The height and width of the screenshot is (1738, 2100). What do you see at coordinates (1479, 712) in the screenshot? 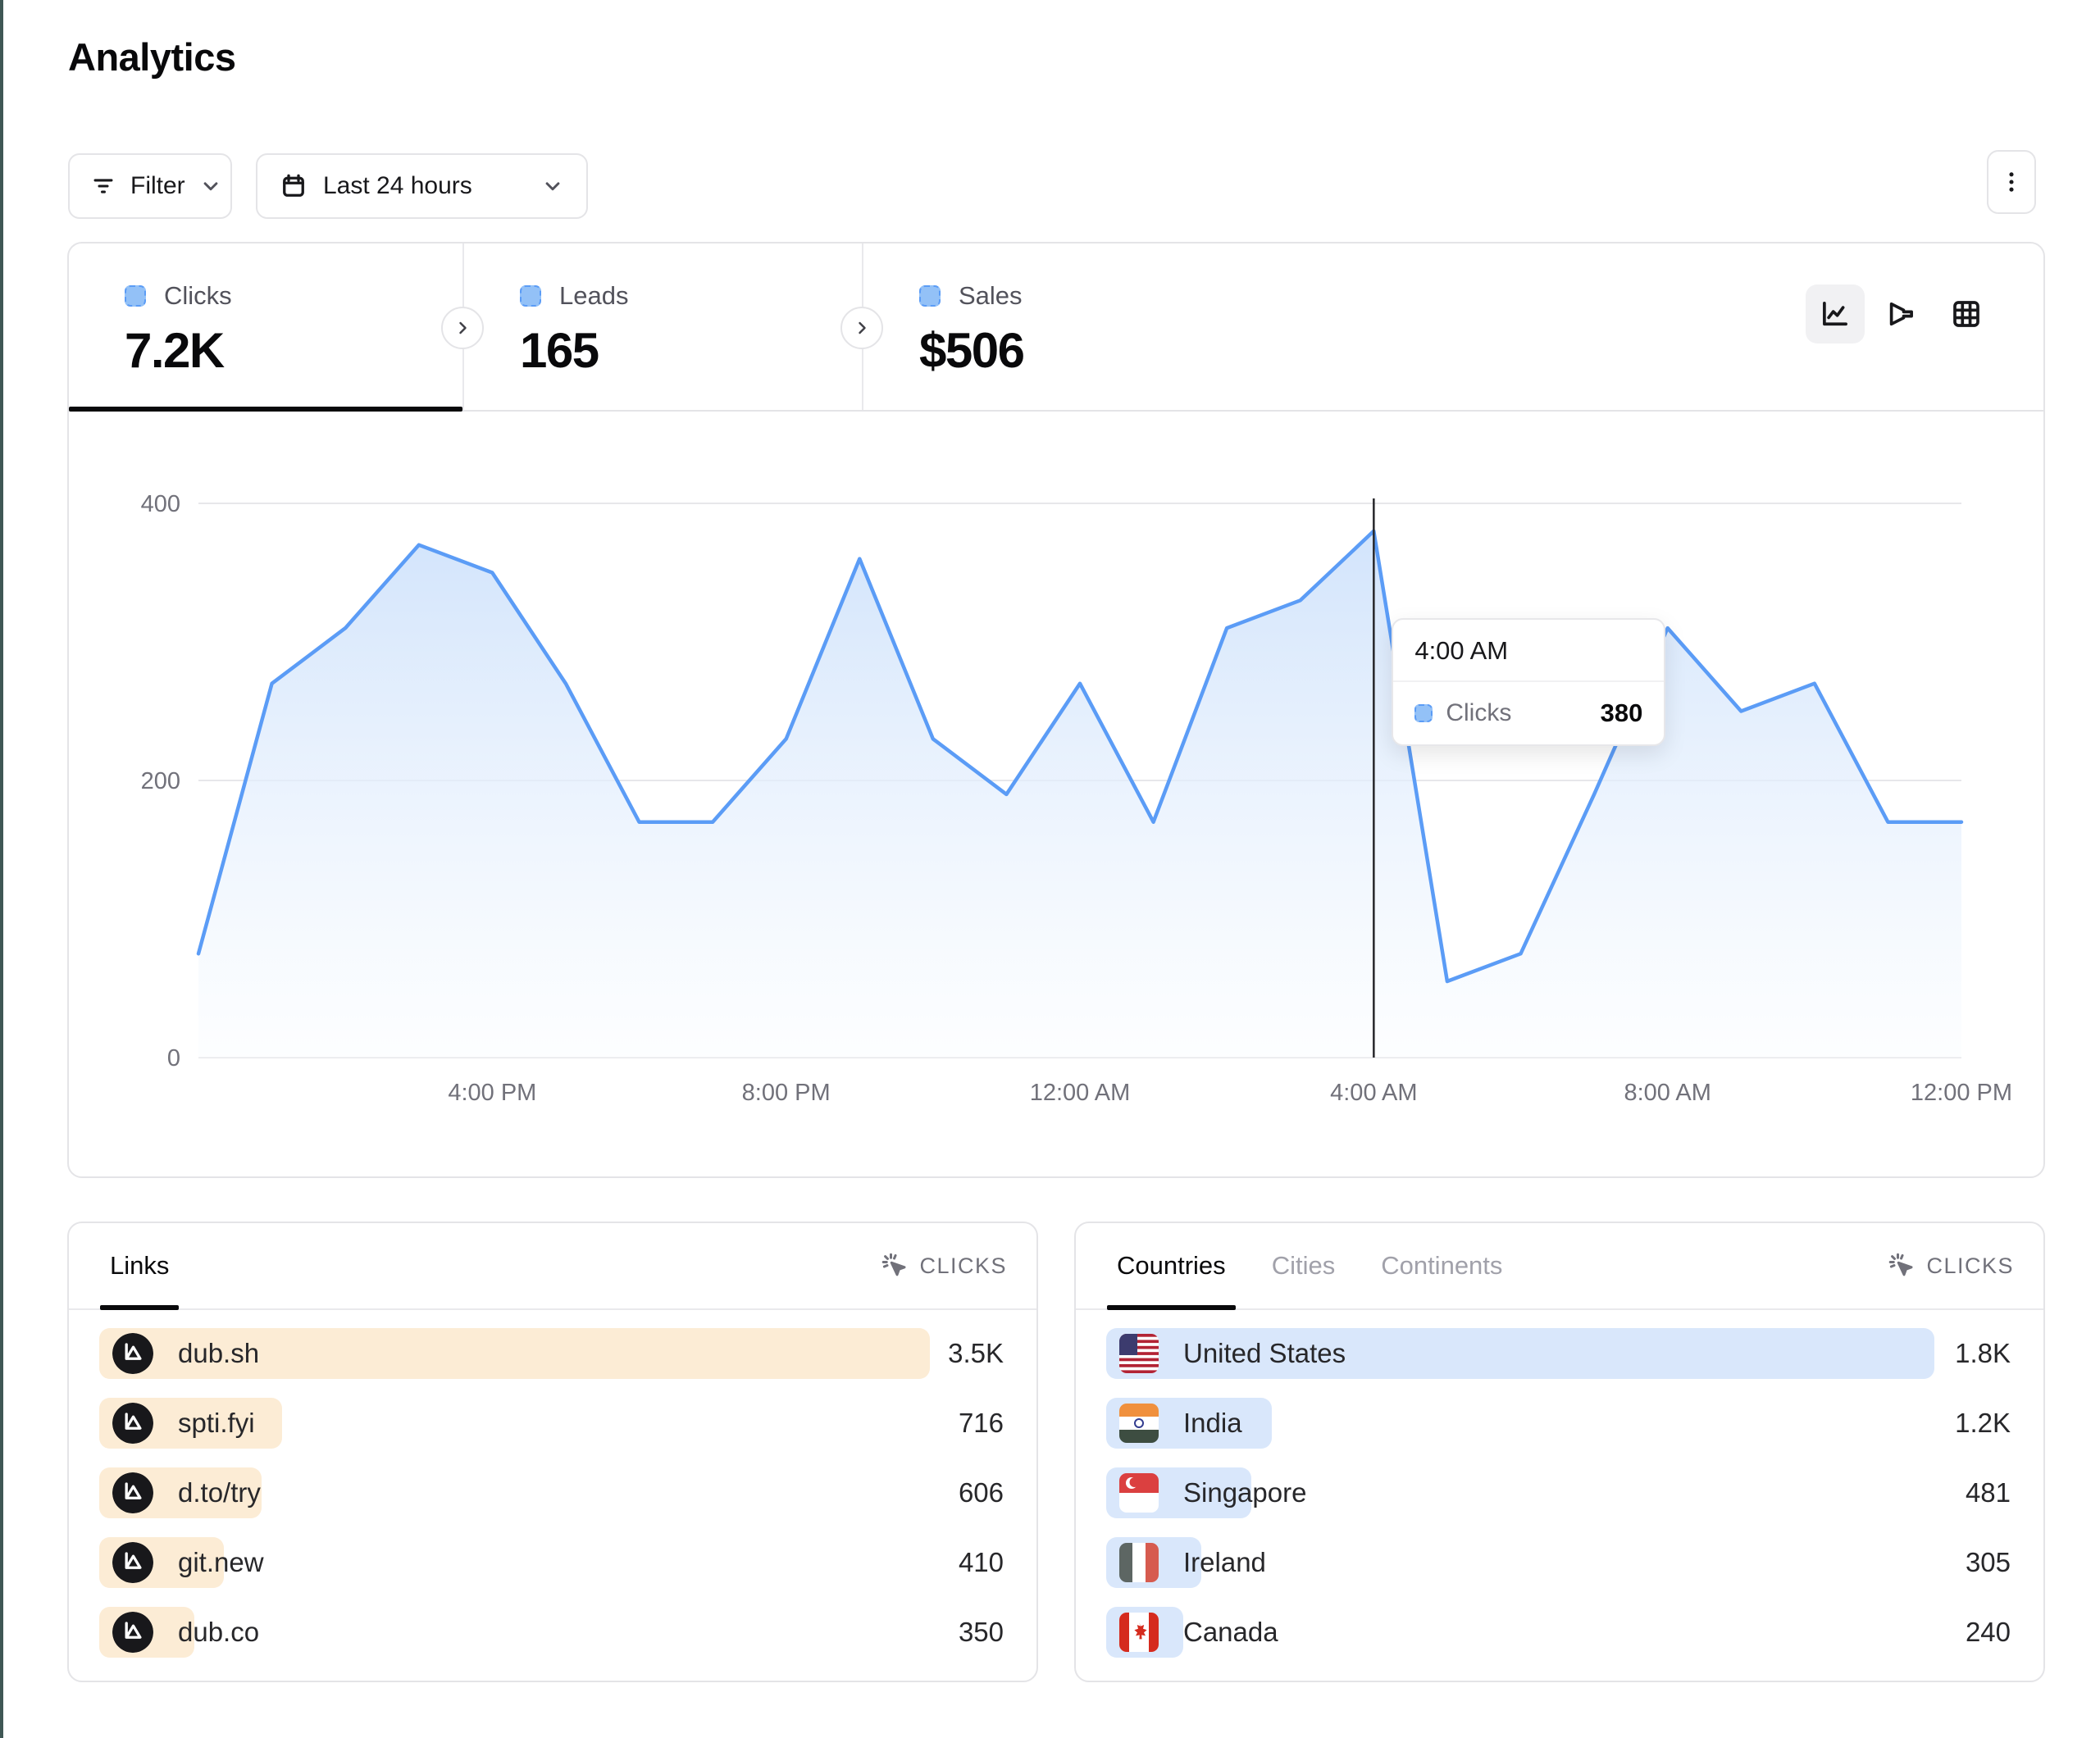
I see `tooltip-series-label: Clicks` at bounding box center [1479, 712].